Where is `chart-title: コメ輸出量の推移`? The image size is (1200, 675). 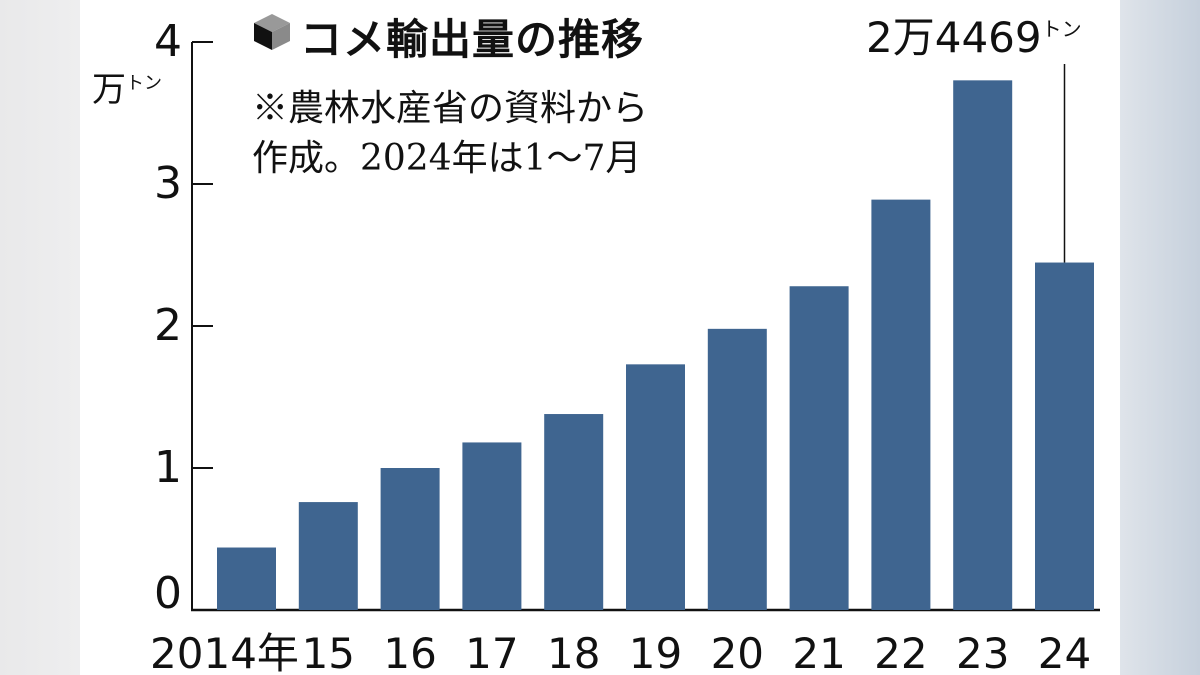
chart-title: コメ輸出量の推移 is located at coordinates (472, 39).